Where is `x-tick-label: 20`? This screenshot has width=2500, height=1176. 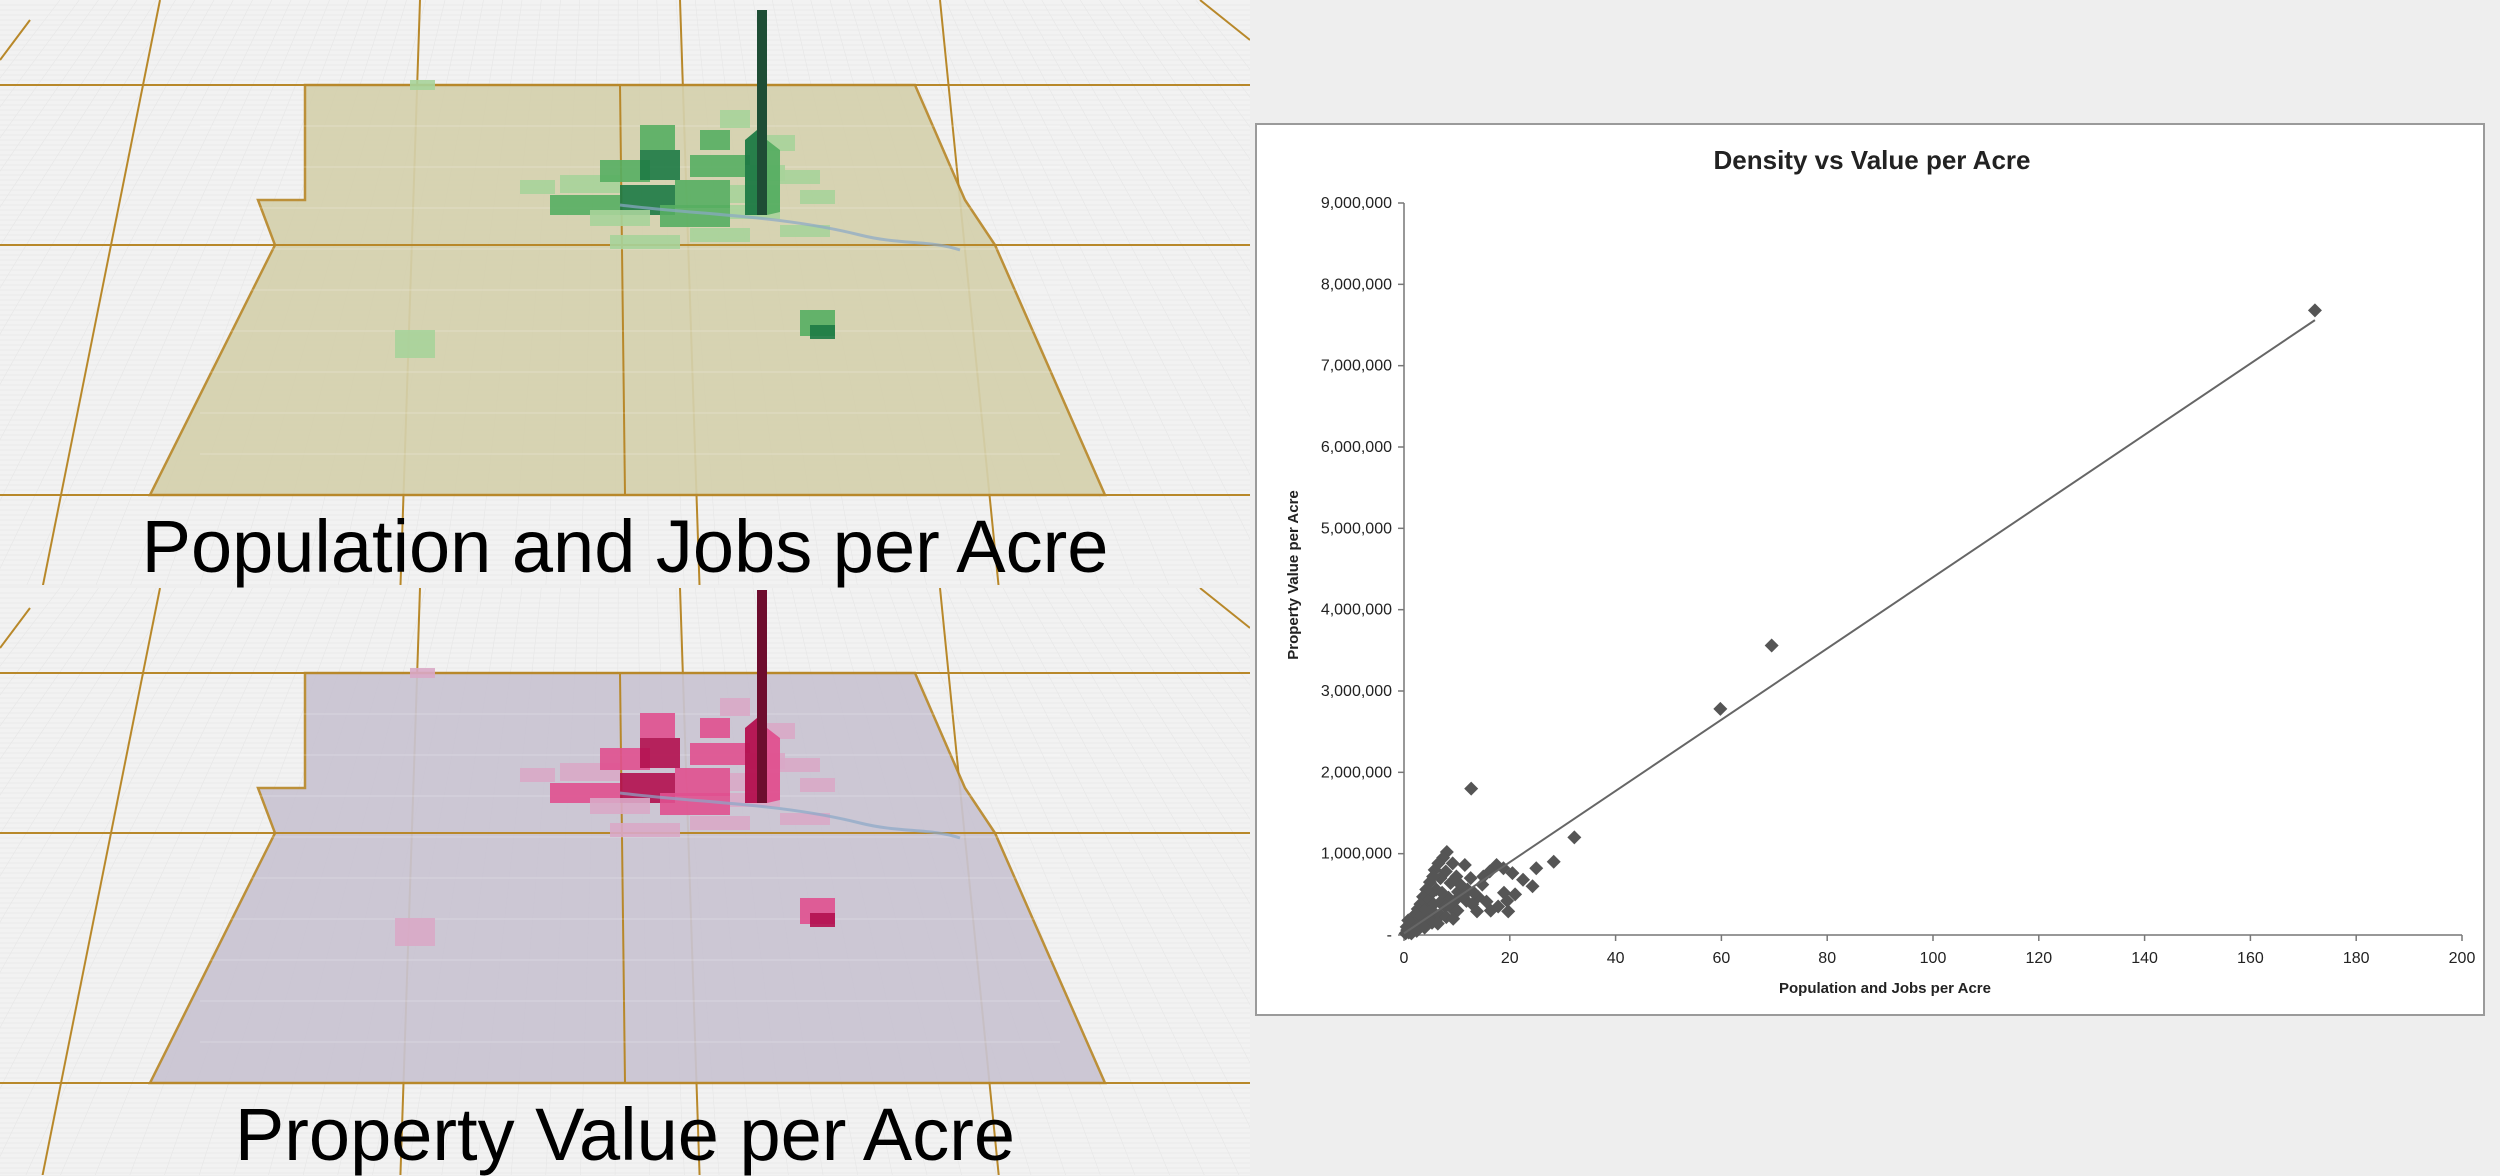 x-tick-label: 20 is located at coordinates (1510, 958).